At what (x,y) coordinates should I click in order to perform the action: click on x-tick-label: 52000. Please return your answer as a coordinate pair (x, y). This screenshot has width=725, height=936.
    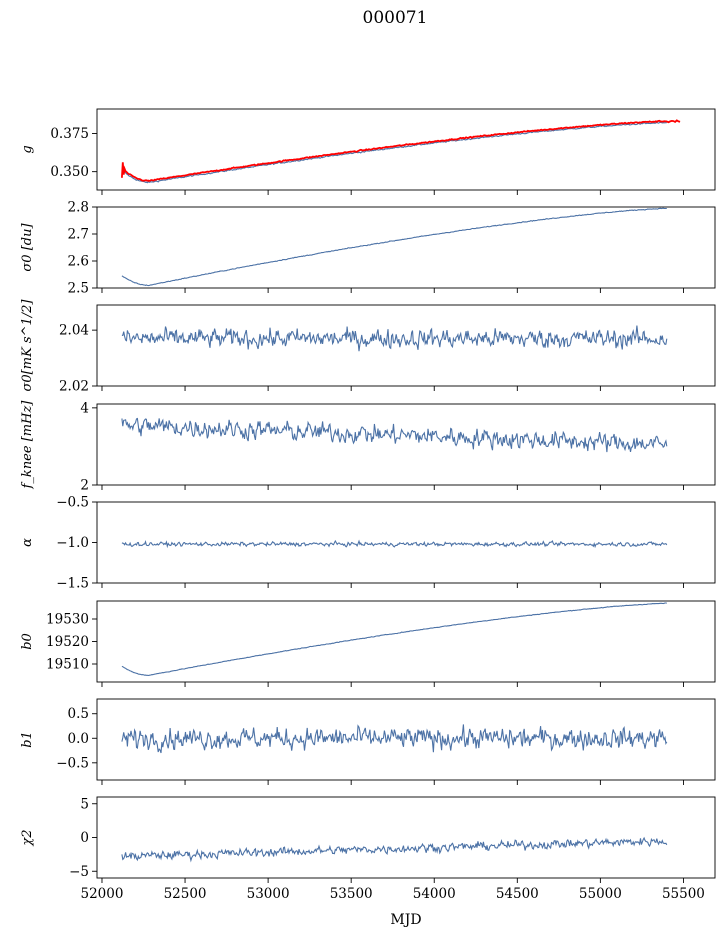
    Looking at the image, I should click on (102, 894).